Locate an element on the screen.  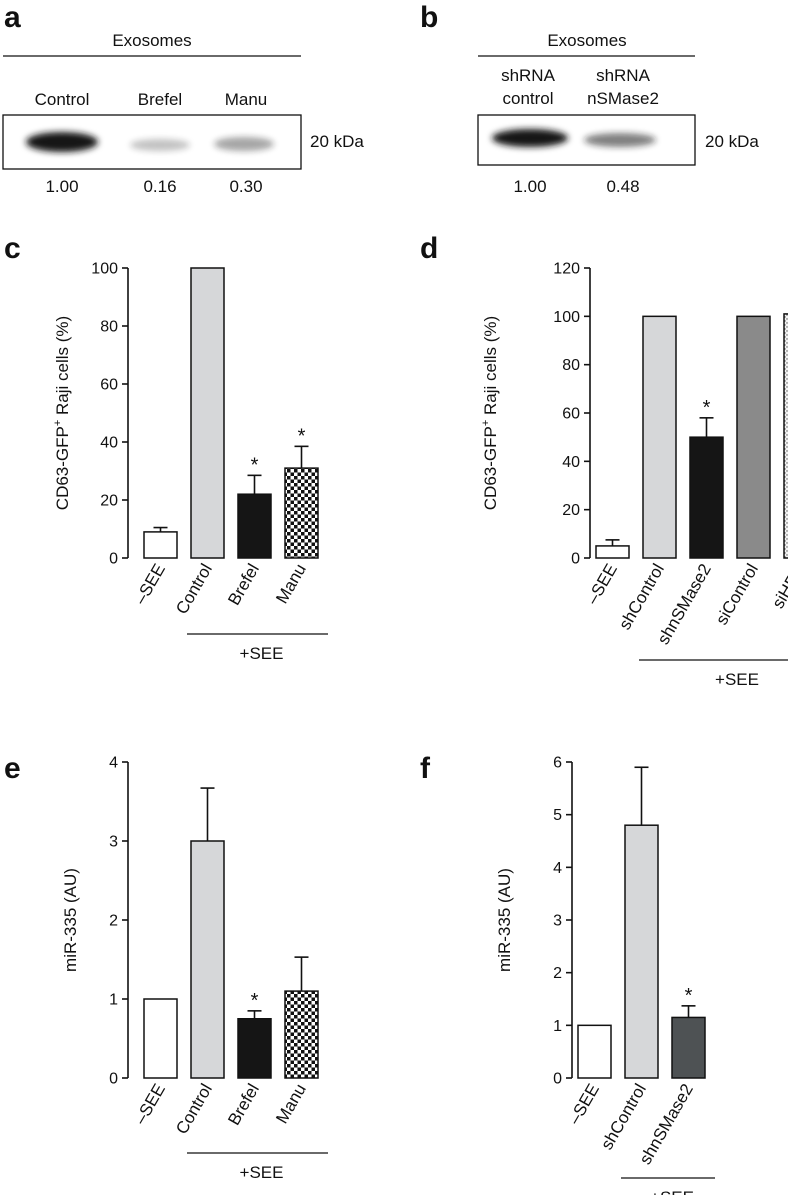
quant-value: 0.30 is located at coordinates (245, 186).